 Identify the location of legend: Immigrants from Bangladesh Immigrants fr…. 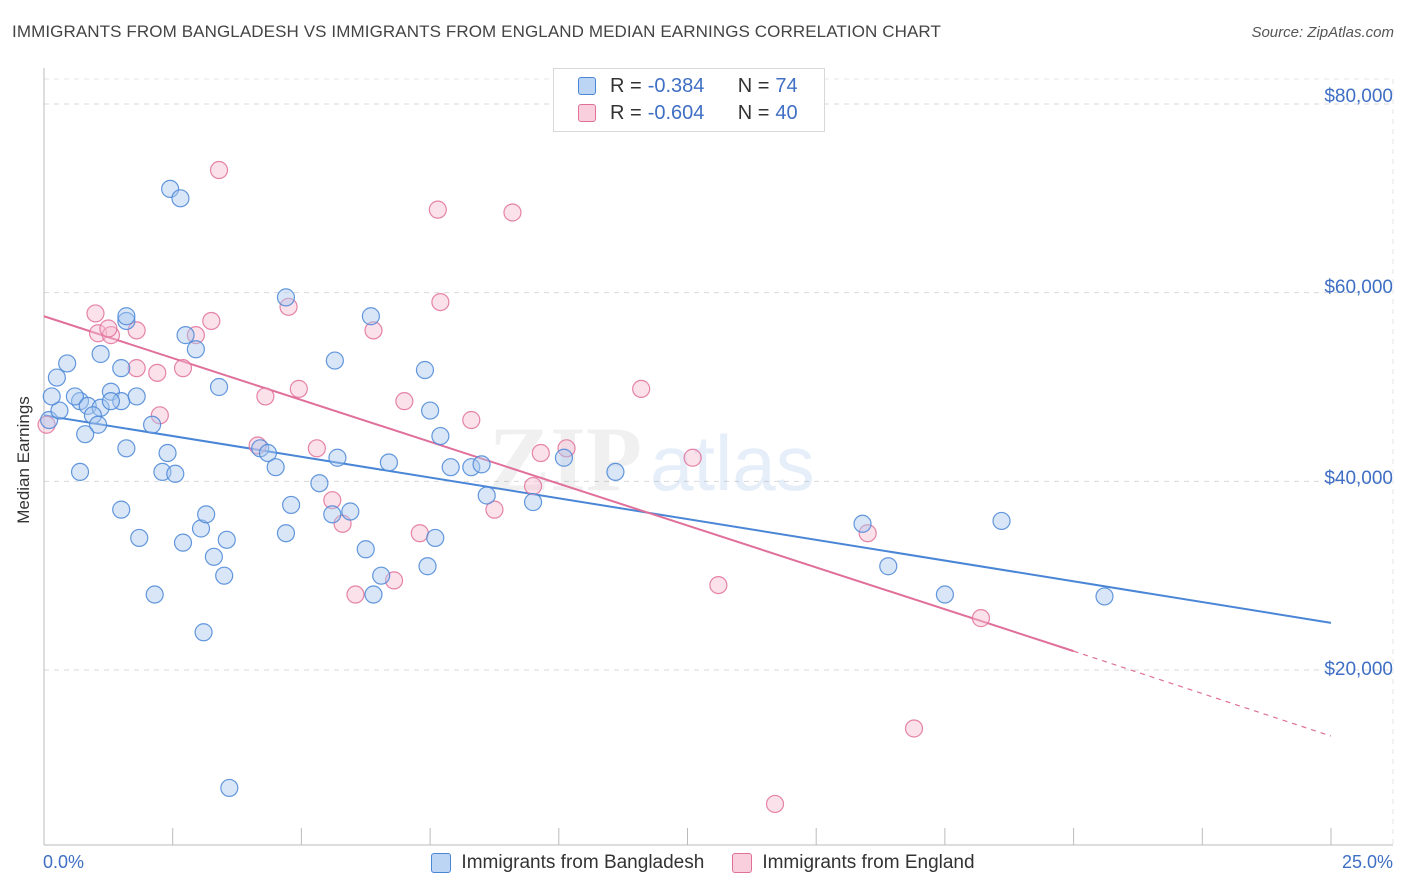
(703, 863).